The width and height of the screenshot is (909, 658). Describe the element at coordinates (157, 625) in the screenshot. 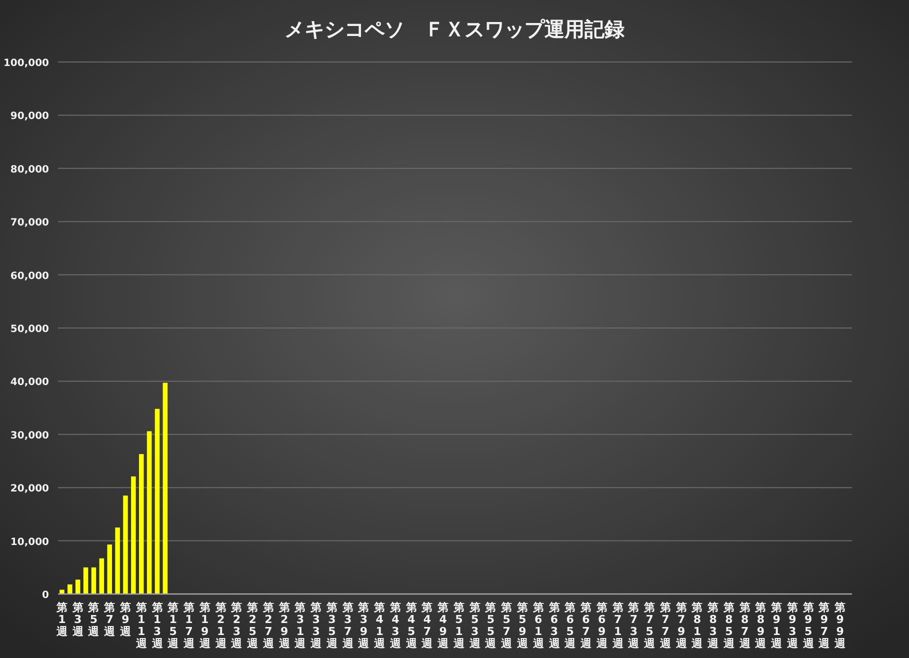

I see `xtick: 第13週` at that location.